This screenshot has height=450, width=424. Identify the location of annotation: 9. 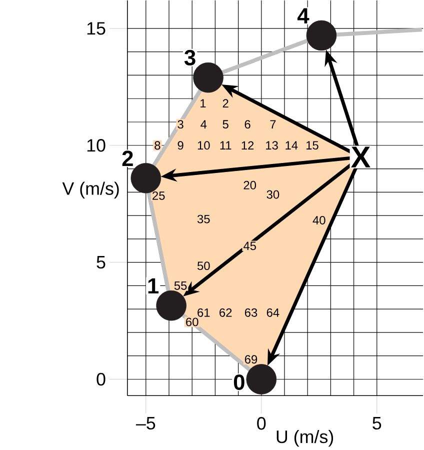
(181, 145).